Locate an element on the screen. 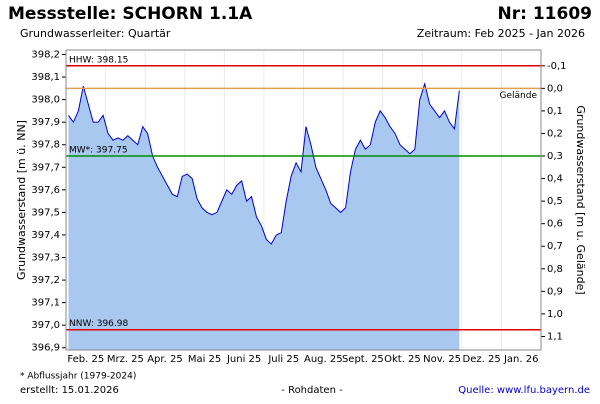 The width and height of the screenshot is (600, 404). x-tick-label: Juni 25 is located at coordinates (243, 359).